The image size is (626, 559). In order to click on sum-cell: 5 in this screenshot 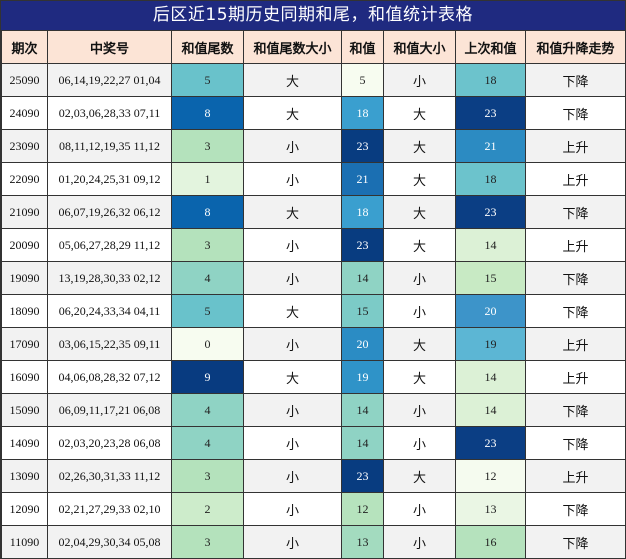, I will do `click(362, 80)`.